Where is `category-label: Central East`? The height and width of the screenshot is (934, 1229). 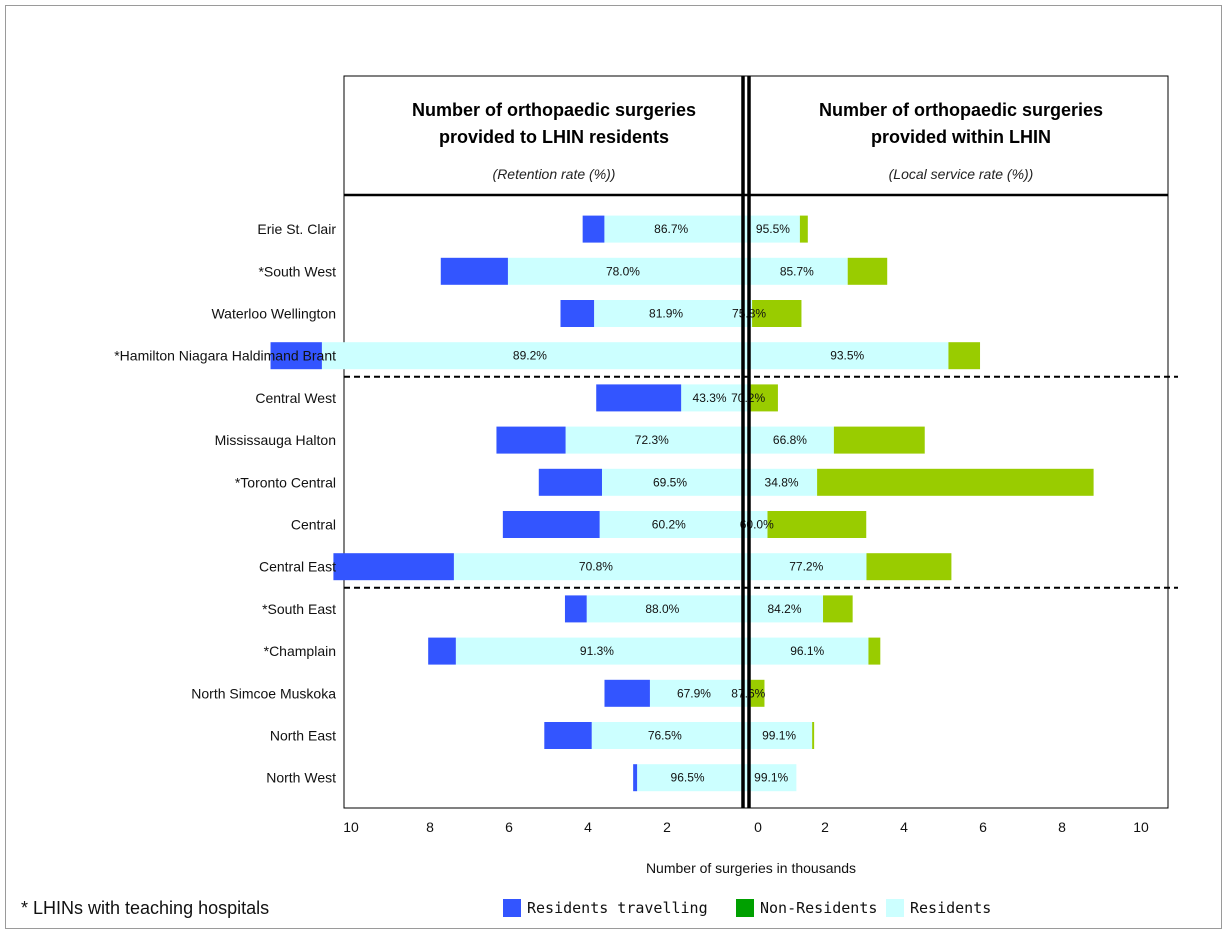 category-label: Central East is located at coordinates (297, 567).